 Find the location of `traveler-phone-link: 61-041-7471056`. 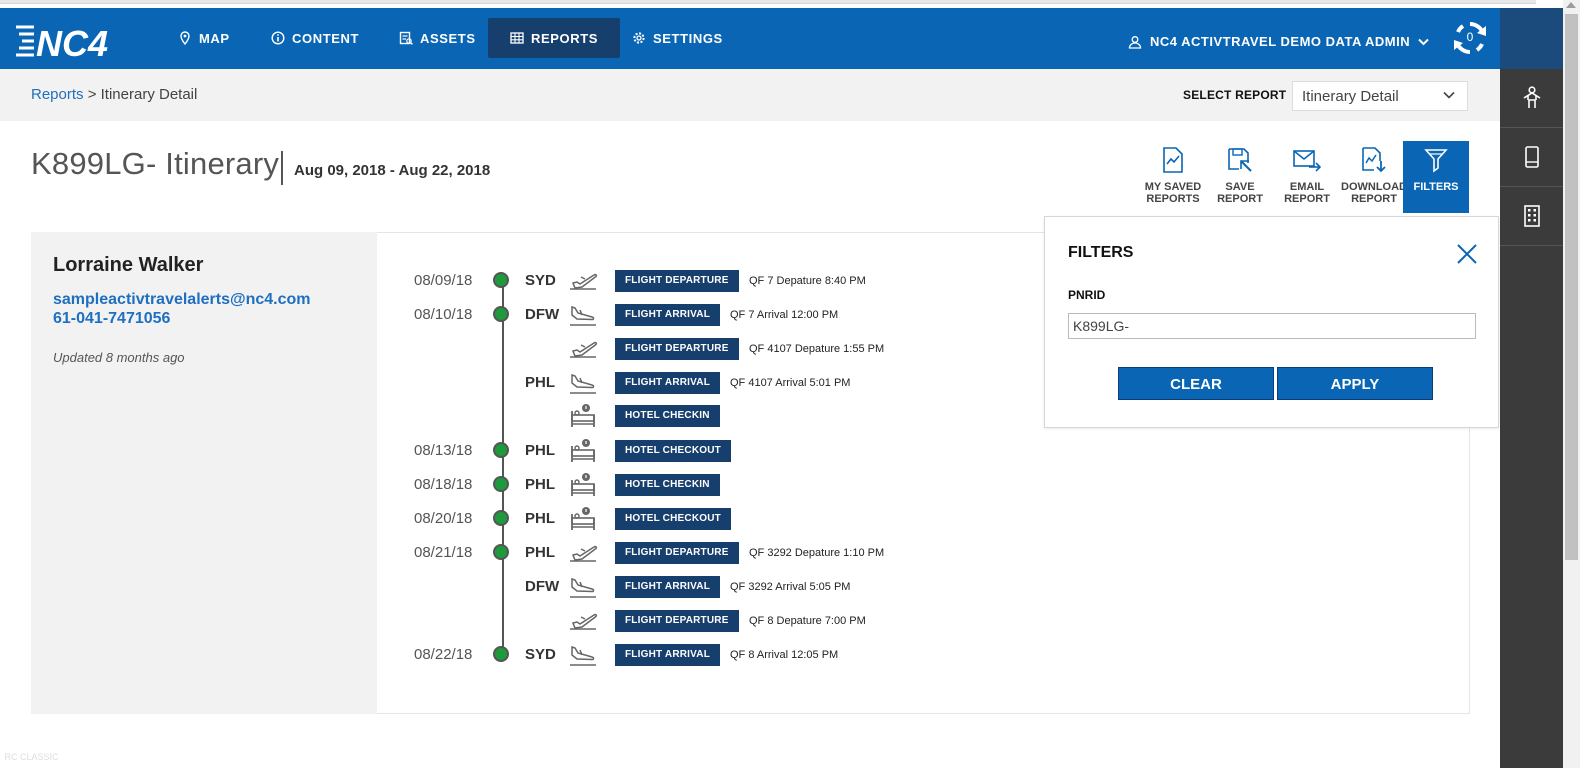

traveler-phone-link: 61-041-7471056 is located at coordinates (112, 318).